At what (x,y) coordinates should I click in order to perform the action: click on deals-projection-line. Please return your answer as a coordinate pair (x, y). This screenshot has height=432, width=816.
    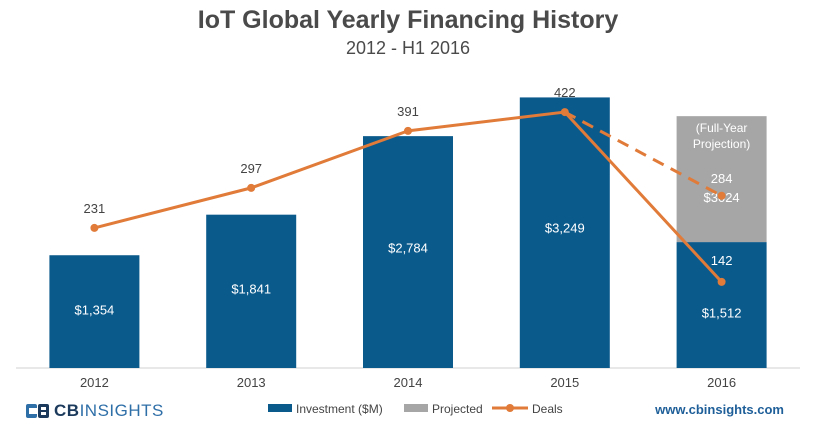
    Looking at the image, I should click on (643, 154).